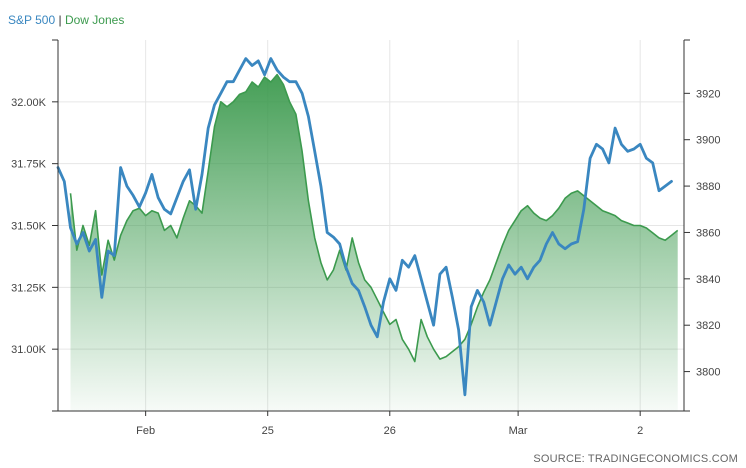 Image resolution: width=746 pixels, height=468 pixels. Describe the element at coordinates (708, 280) in the screenshot. I see `right-y-tick-label: 3840` at that location.